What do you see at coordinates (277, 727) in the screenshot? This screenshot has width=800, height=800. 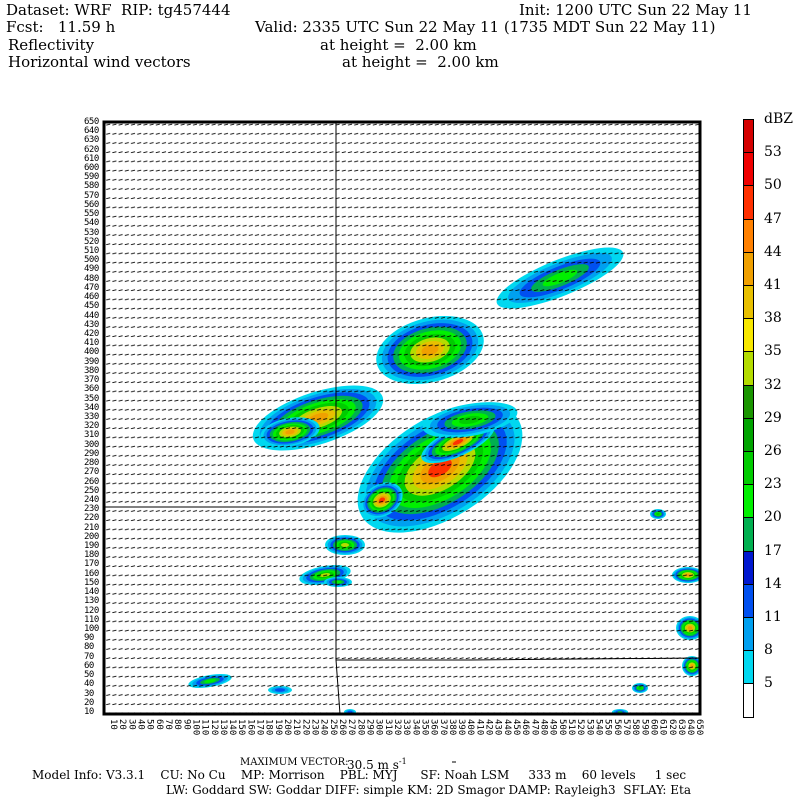 I see `x-tick-label: 190` at bounding box center [277, 727].